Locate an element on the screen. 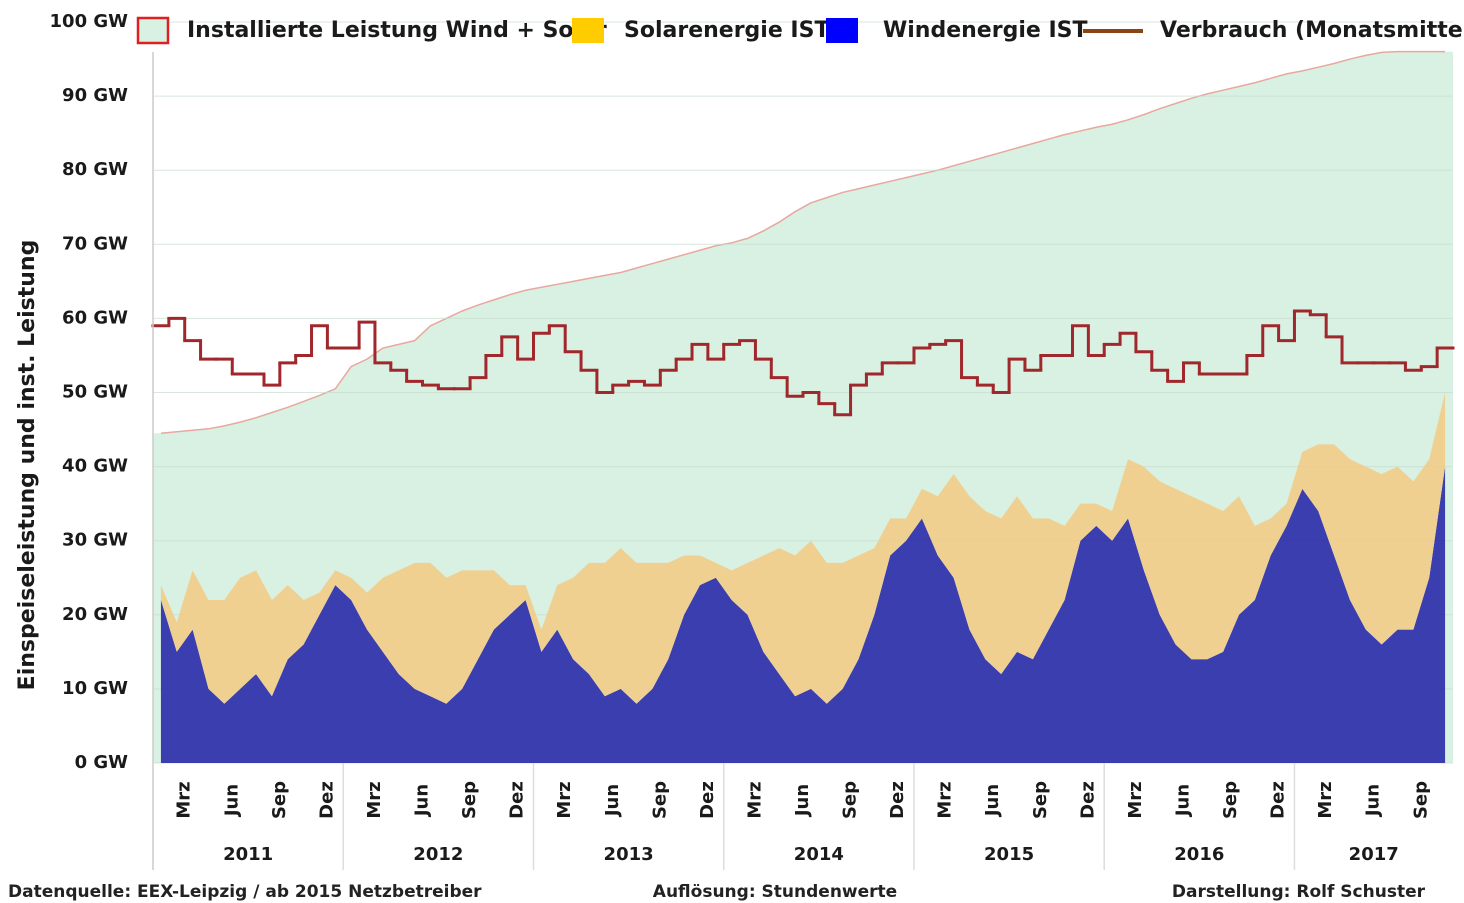  legend-label: Installierte Leistung Wind + Solar is located at coordinates (397, 30).